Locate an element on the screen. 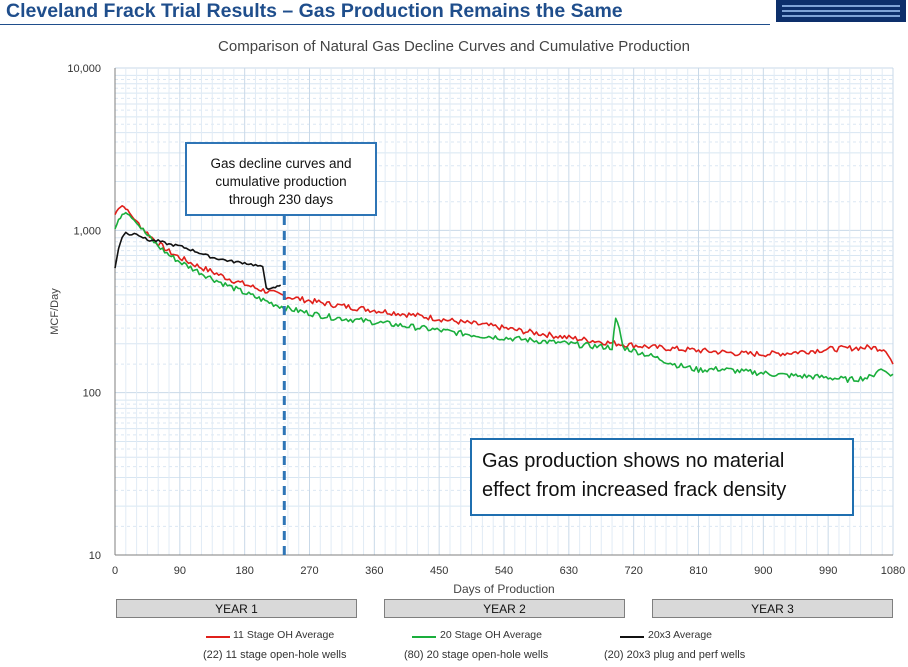  legend-label-11-stage: 11 Stage OH Average is located at coordinates (284, 635).